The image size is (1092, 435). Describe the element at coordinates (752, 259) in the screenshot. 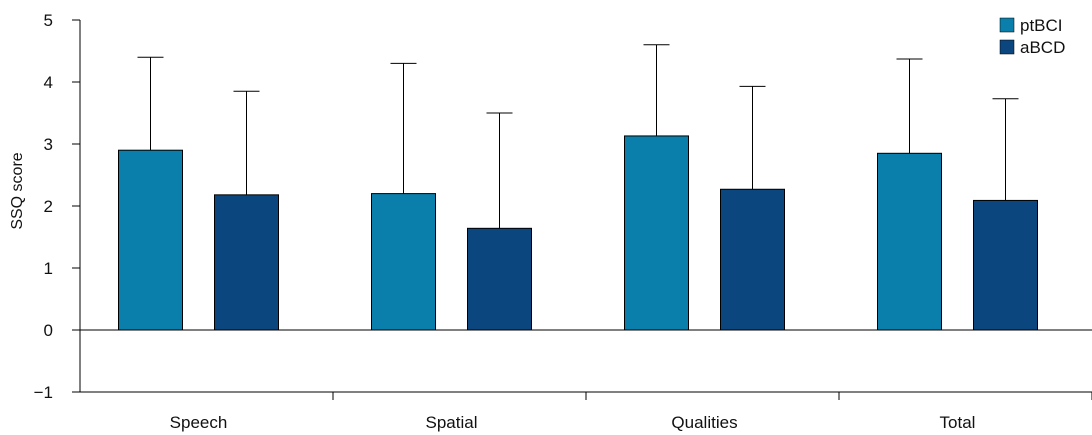

I see `bar-abcd-qualities` at that location.